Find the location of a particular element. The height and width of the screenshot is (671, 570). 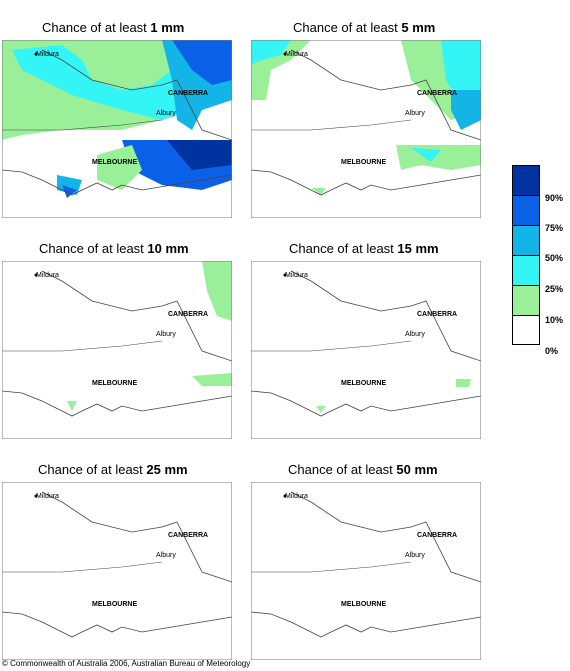

map-panel-15mm: Mildura CANBERRA Albury MELBOURNE is located at coordinates (366, 350).